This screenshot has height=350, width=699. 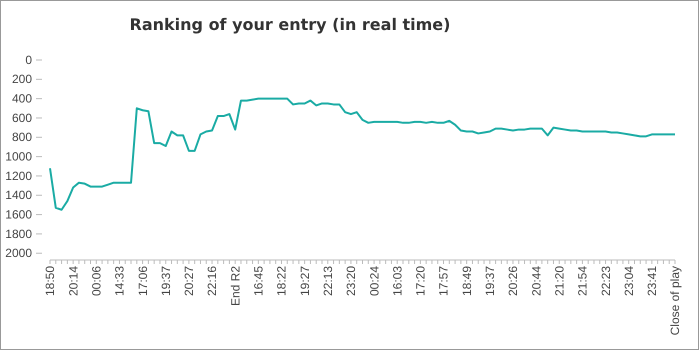 What do you see at coordinates (18, 175) in the screenshot?
I see `y-tick-label: 1200` at bounding box center [18, 175].